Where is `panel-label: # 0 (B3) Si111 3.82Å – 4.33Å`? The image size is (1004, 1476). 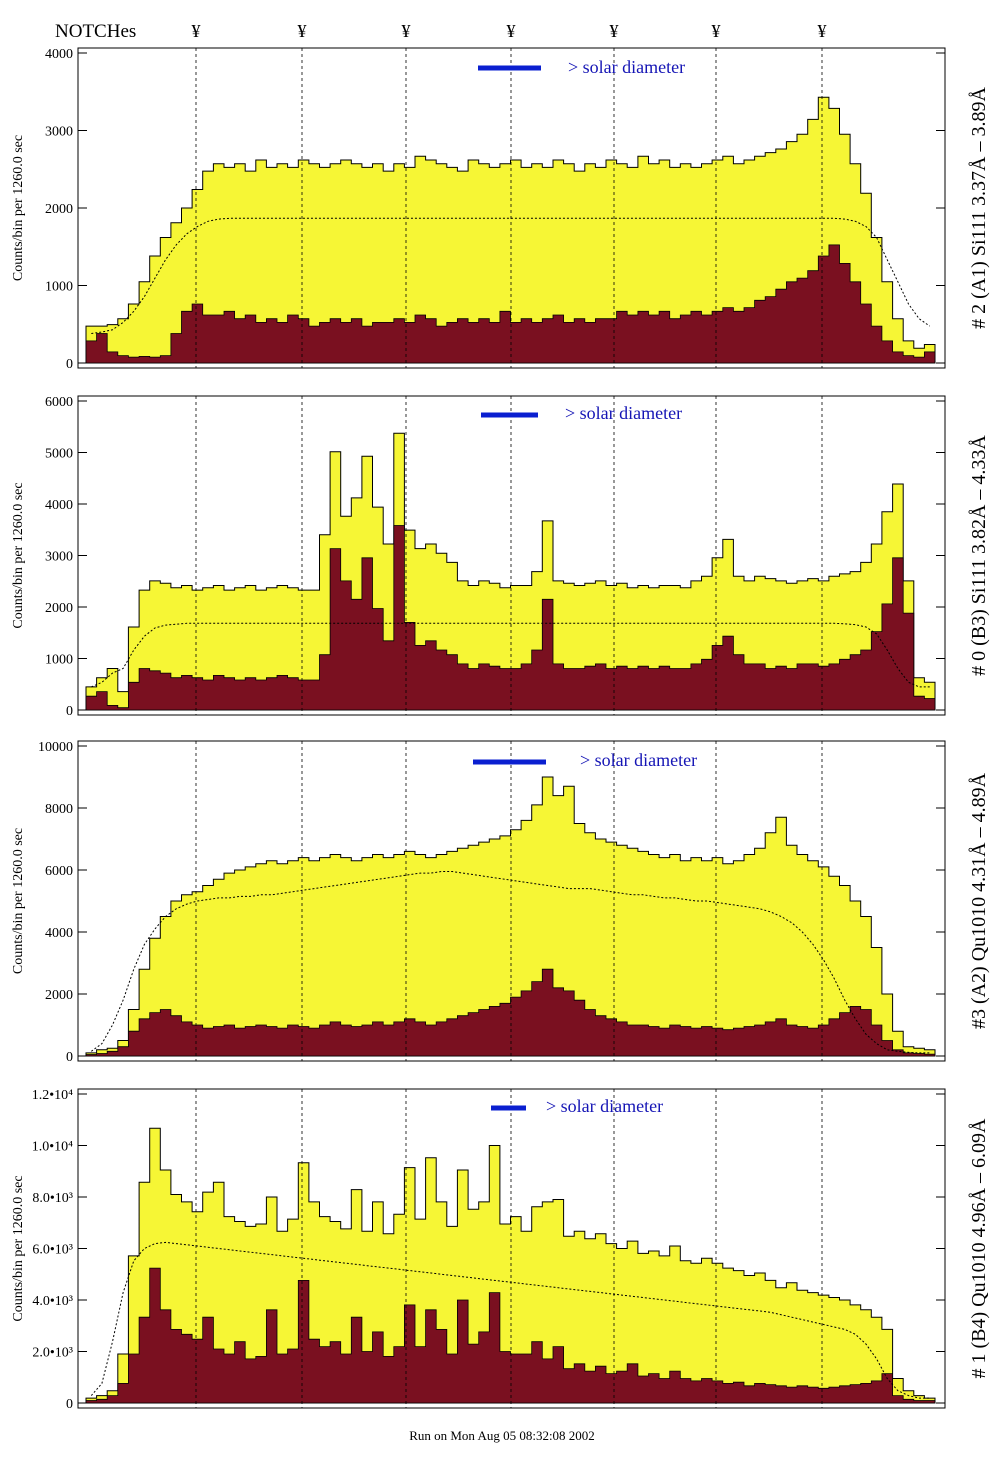
panel-label: # 0 (B3) Si111 3.82Å – 4.33Å is located at coordinates (979, 555).